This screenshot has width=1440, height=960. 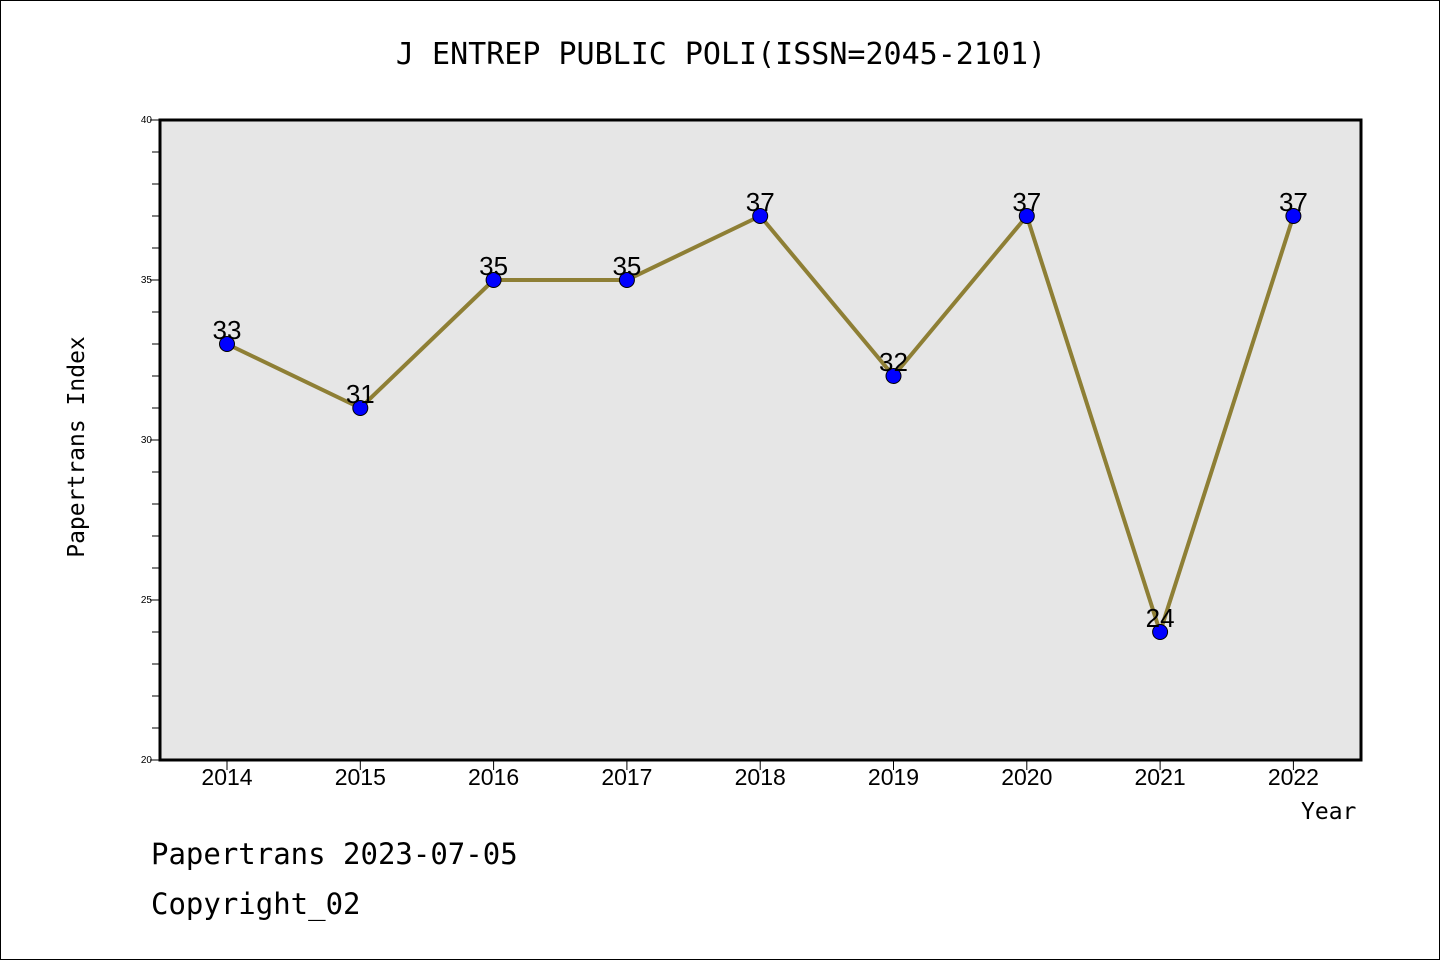 I want to click on data-label: 33, so click(x=227, y=330).